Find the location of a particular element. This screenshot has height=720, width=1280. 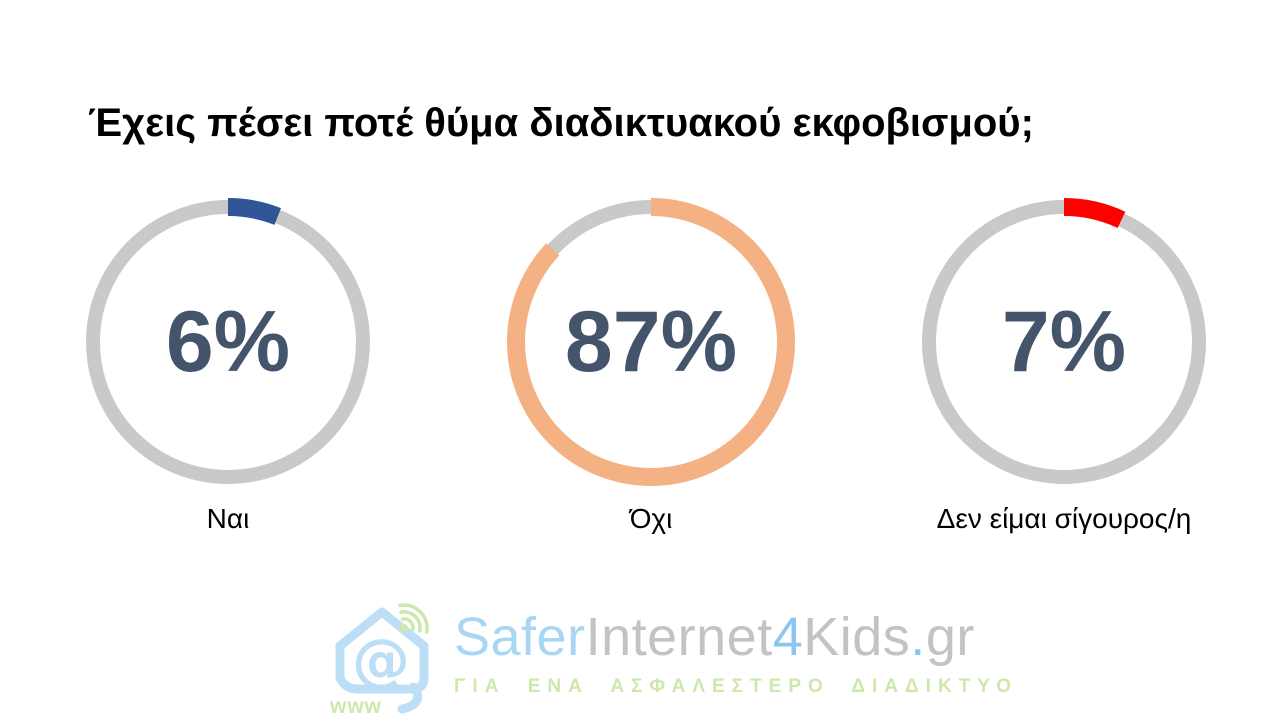

donut-value-label: 6% is located at coordinates (228, 341).